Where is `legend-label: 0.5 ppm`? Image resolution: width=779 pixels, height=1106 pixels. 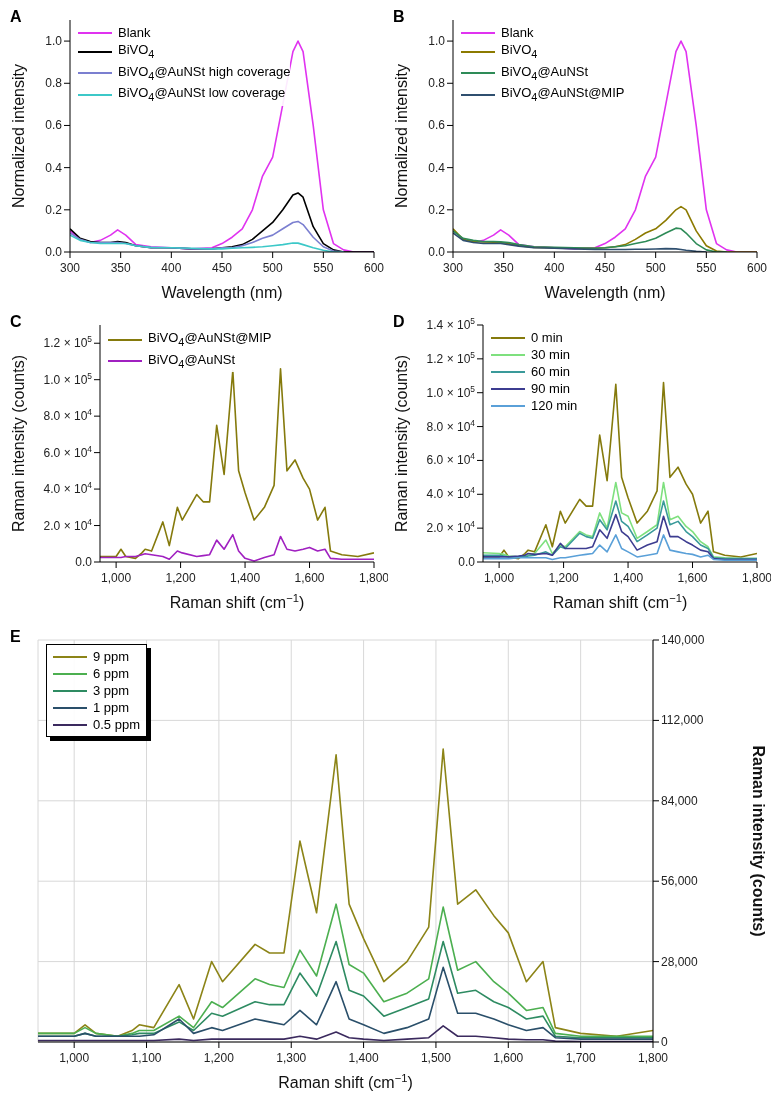 legend-label: 0.5 ppm is located at coordinates (116, 724).